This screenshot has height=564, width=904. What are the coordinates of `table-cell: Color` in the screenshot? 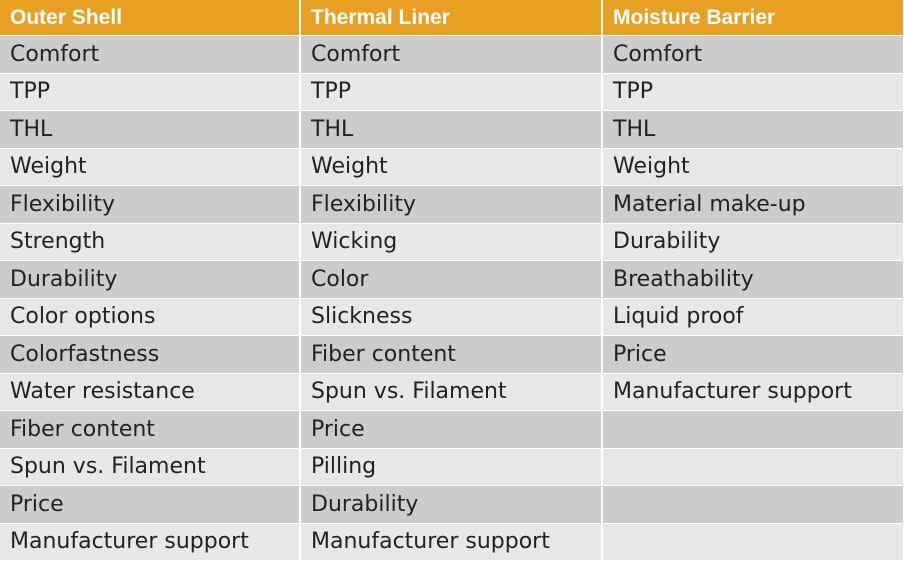 It's located at (451, 280).